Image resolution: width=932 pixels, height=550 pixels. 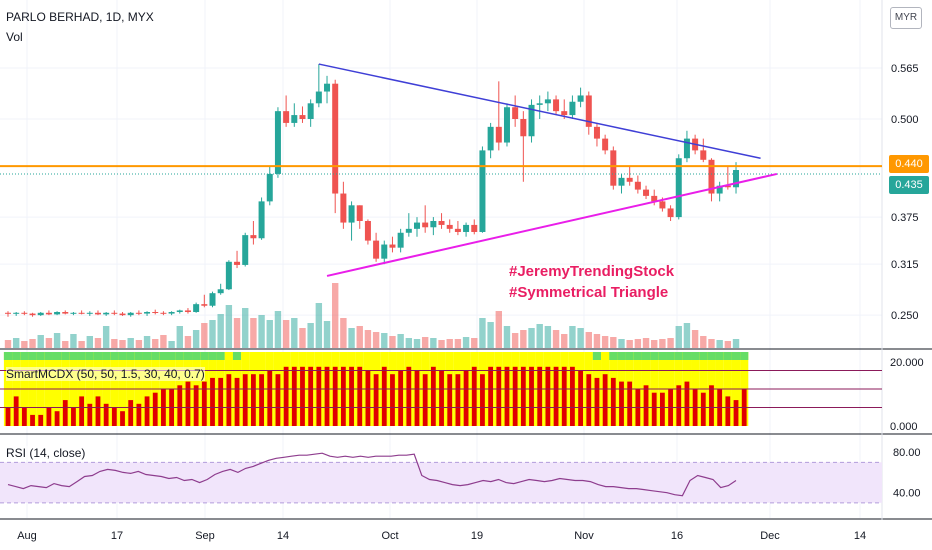 What do you see at coordinates (592, 271) in the screenshot?
I see `annotation-hashtag-1: #JeremyTrendingStock` at bounding box center [592, 271].